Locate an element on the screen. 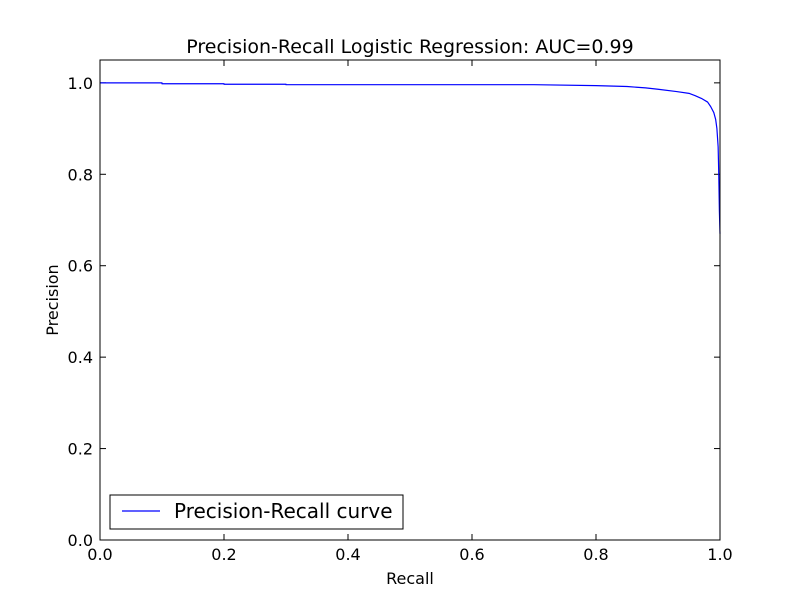 This screenshot has height=600, width=800. y-tick-label: 0.8 is located at coordinates (80, 174).